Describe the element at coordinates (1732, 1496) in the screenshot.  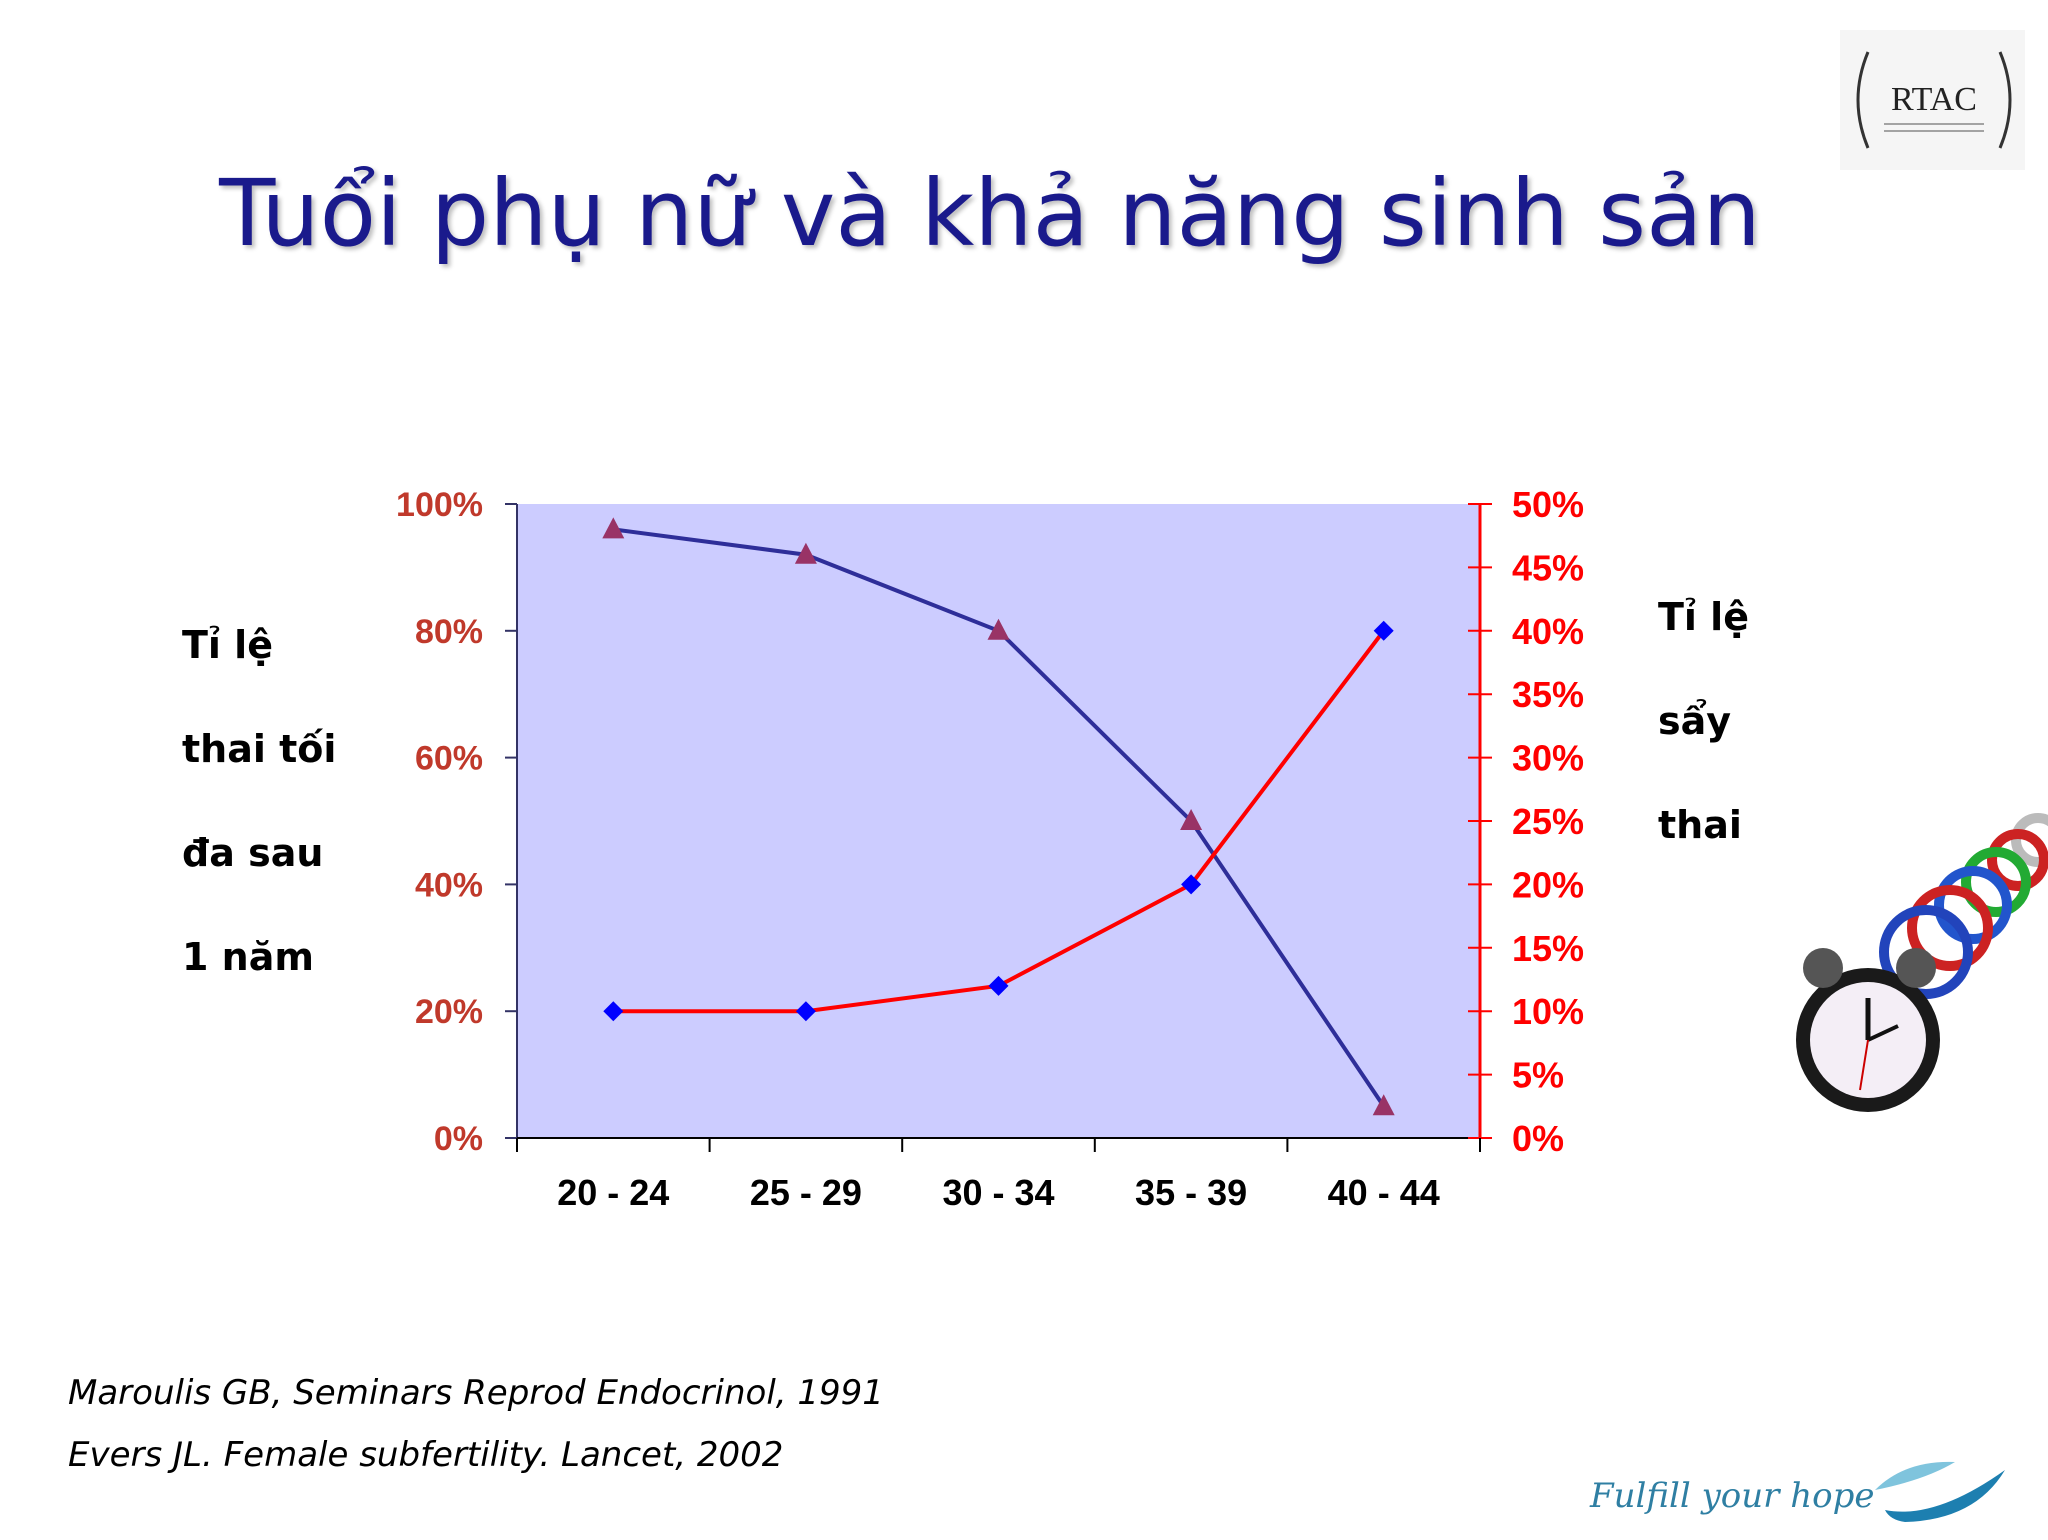
I see `brand-tagline: Fulfill your hope` at that location.